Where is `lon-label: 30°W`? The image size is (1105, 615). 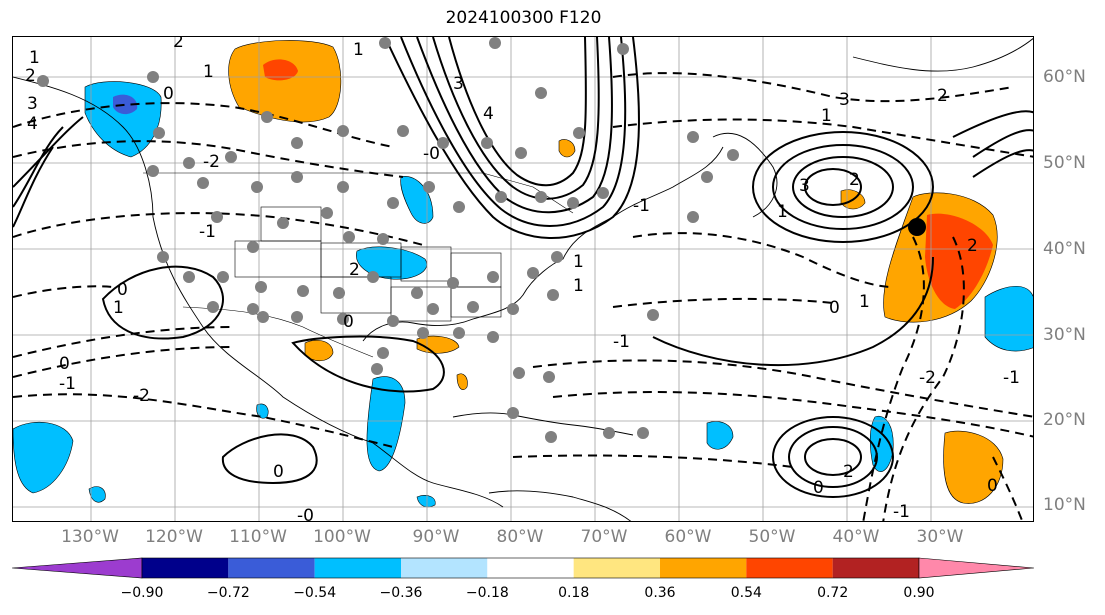
lon-label: 30°W is located at coordinates (940, 537).